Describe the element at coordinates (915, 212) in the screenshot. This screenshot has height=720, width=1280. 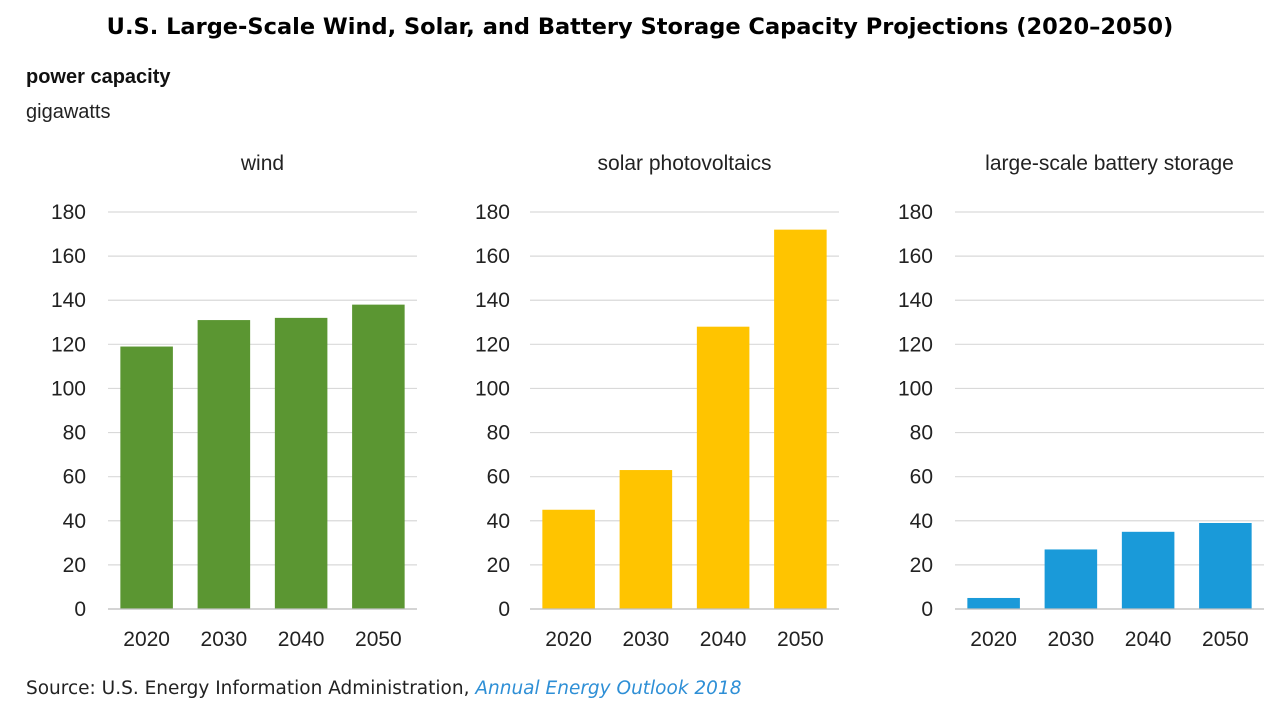
I see `chart-2-y-tick-180: 180` at that location.